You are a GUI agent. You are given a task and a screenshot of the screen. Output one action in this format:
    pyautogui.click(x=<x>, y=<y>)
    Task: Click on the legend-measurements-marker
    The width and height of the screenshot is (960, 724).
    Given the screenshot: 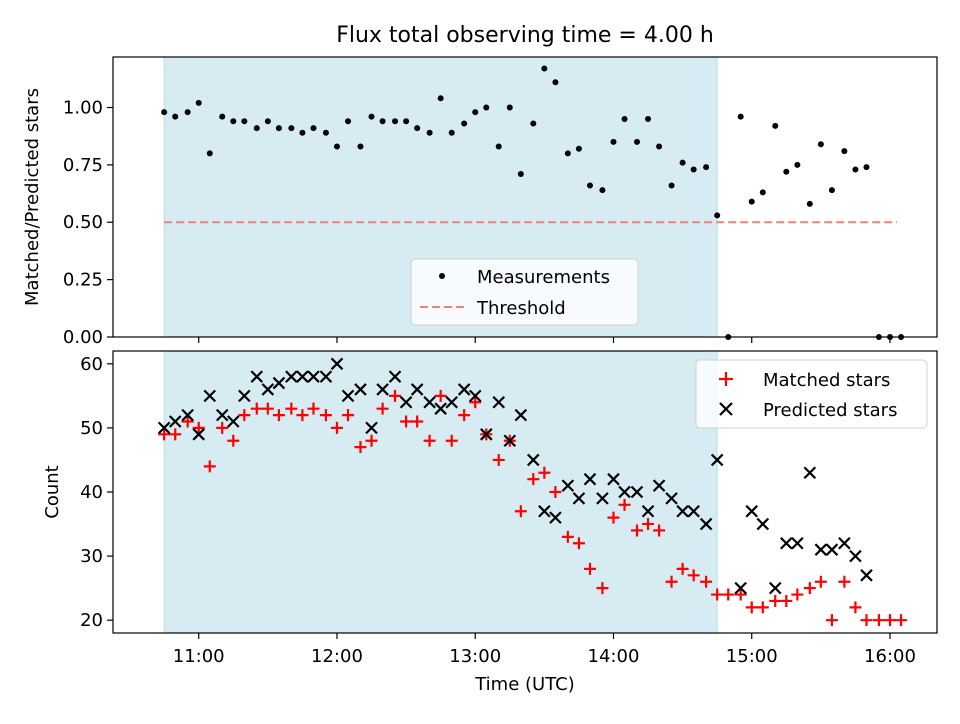 What is the action you would take?
    pyautogui.click(x=442, y=276)
    